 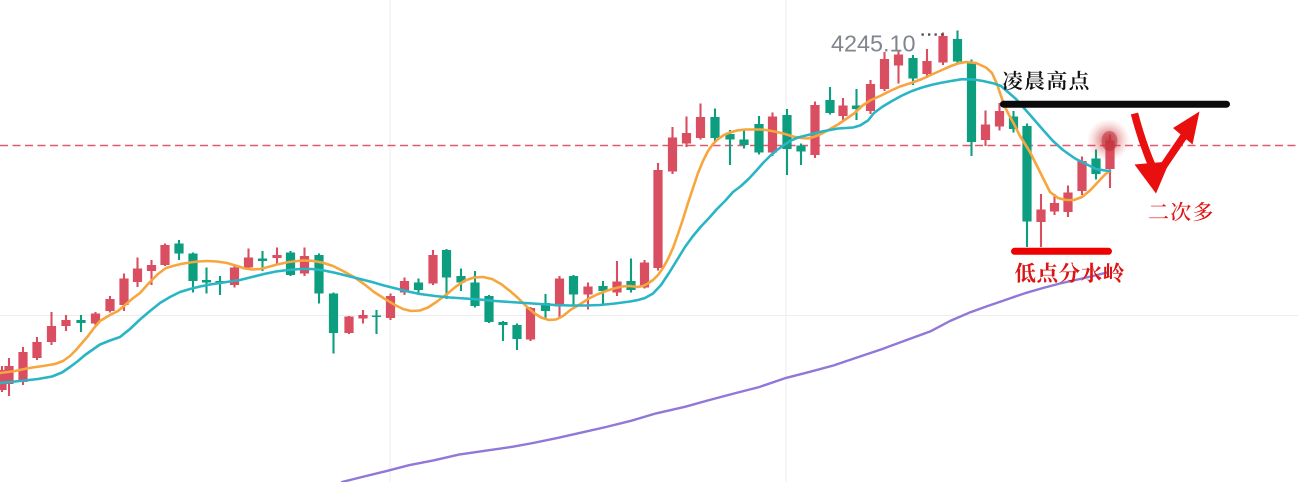 I want to click on svg-text: 4245.10, so click(x=873, y=43).